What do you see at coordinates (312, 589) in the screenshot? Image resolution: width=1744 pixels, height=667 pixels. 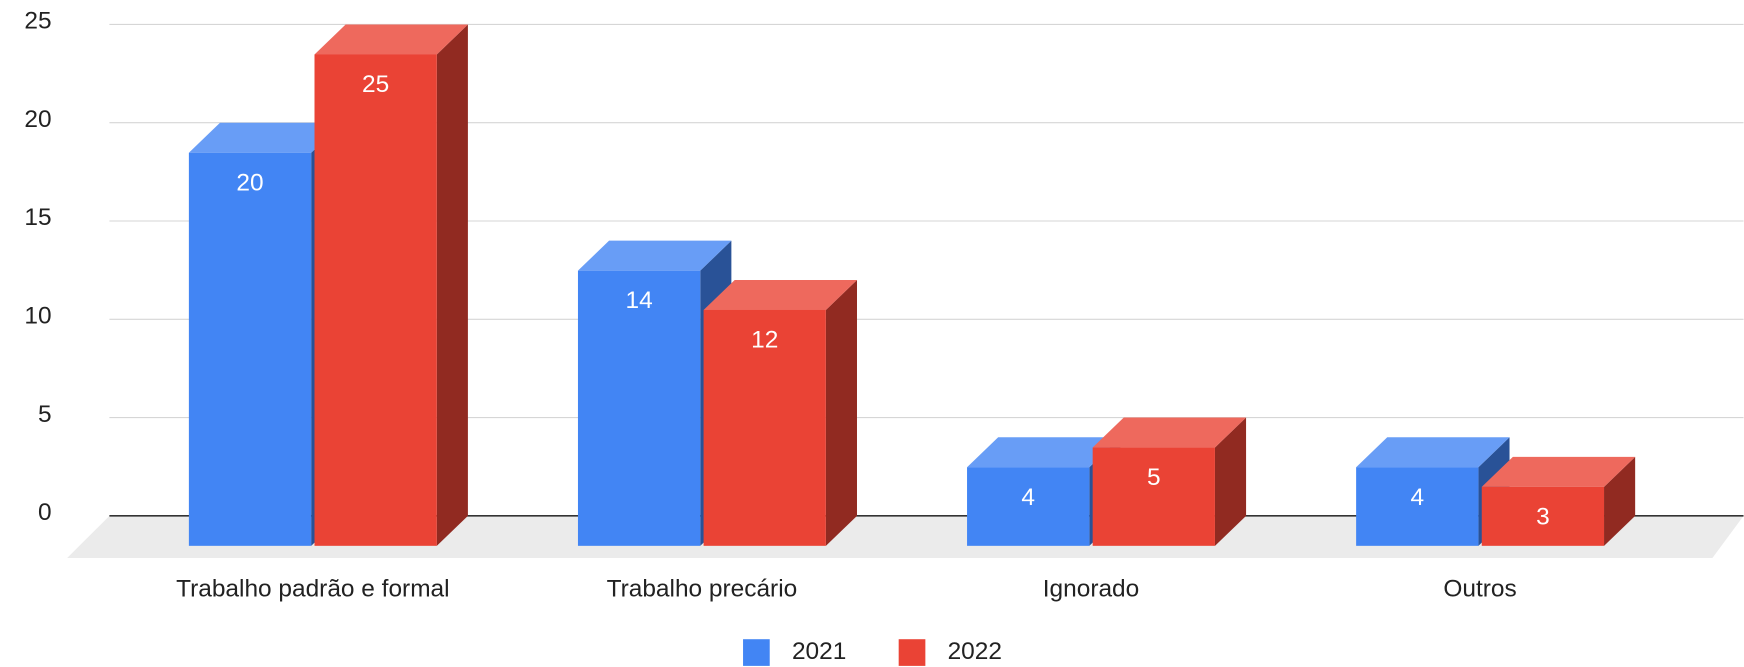 I see `x-tick-label: Trabalho padrão e formal` at bounding box center [312, 589].